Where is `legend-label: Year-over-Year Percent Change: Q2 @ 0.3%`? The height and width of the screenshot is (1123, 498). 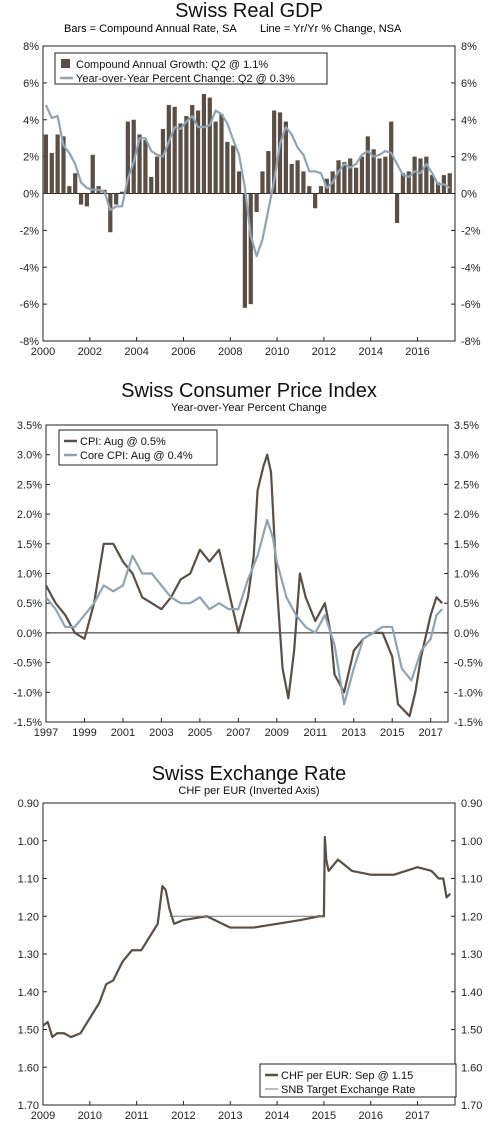 legend-label: Year-over-Year Percent Change: Q2 @ 0.3% is located at coordinates (185, 79).